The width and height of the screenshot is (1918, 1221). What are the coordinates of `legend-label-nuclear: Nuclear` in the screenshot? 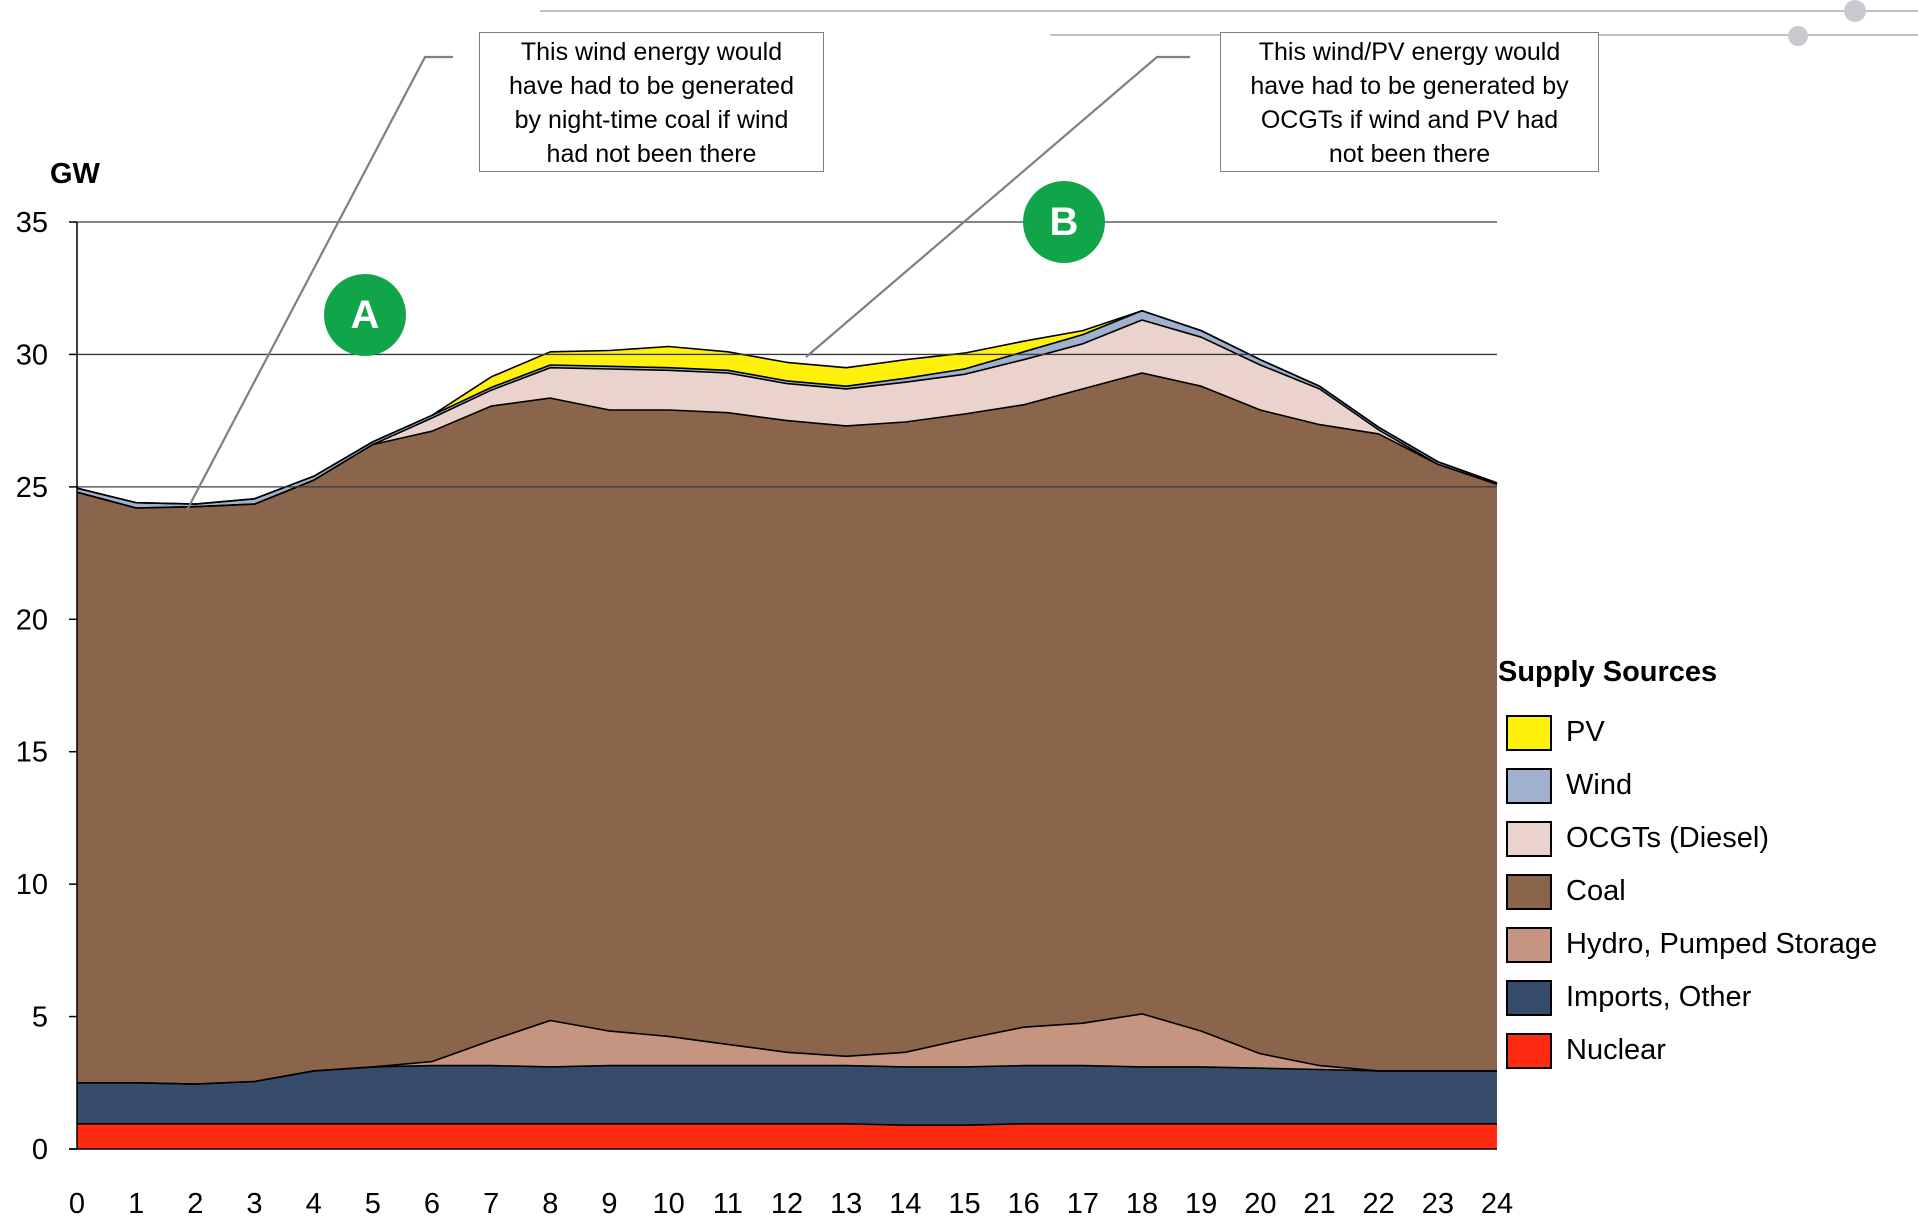 It's located at (1616, 1050).